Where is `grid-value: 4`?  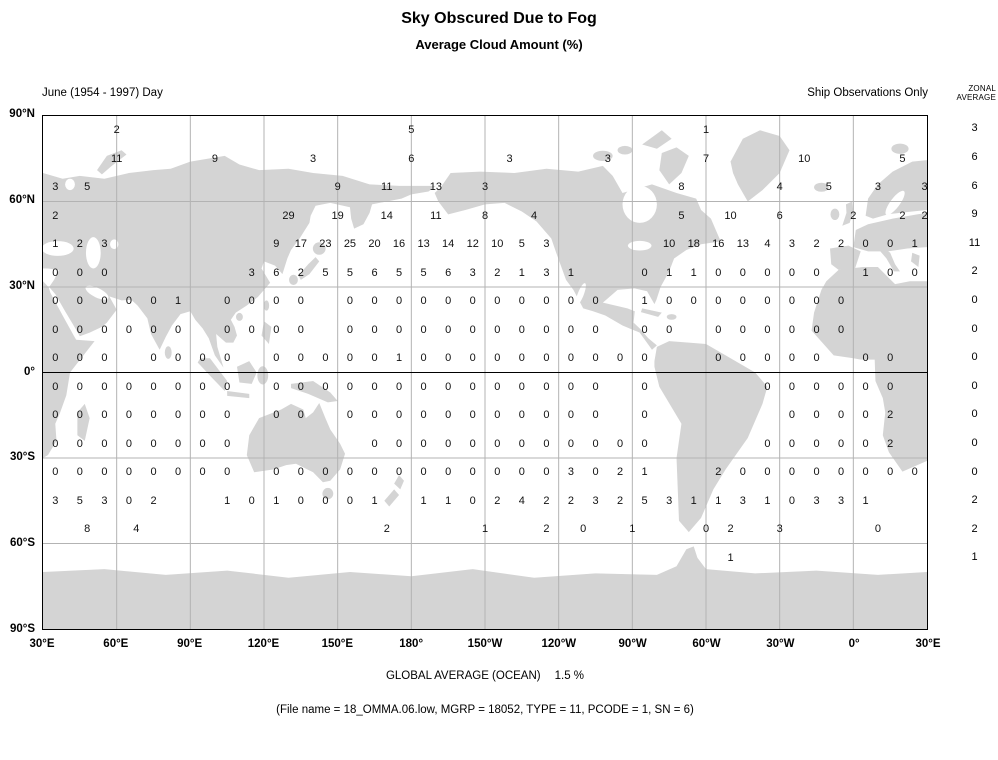
grid-value: 4 is located at coordinates (521, 500).